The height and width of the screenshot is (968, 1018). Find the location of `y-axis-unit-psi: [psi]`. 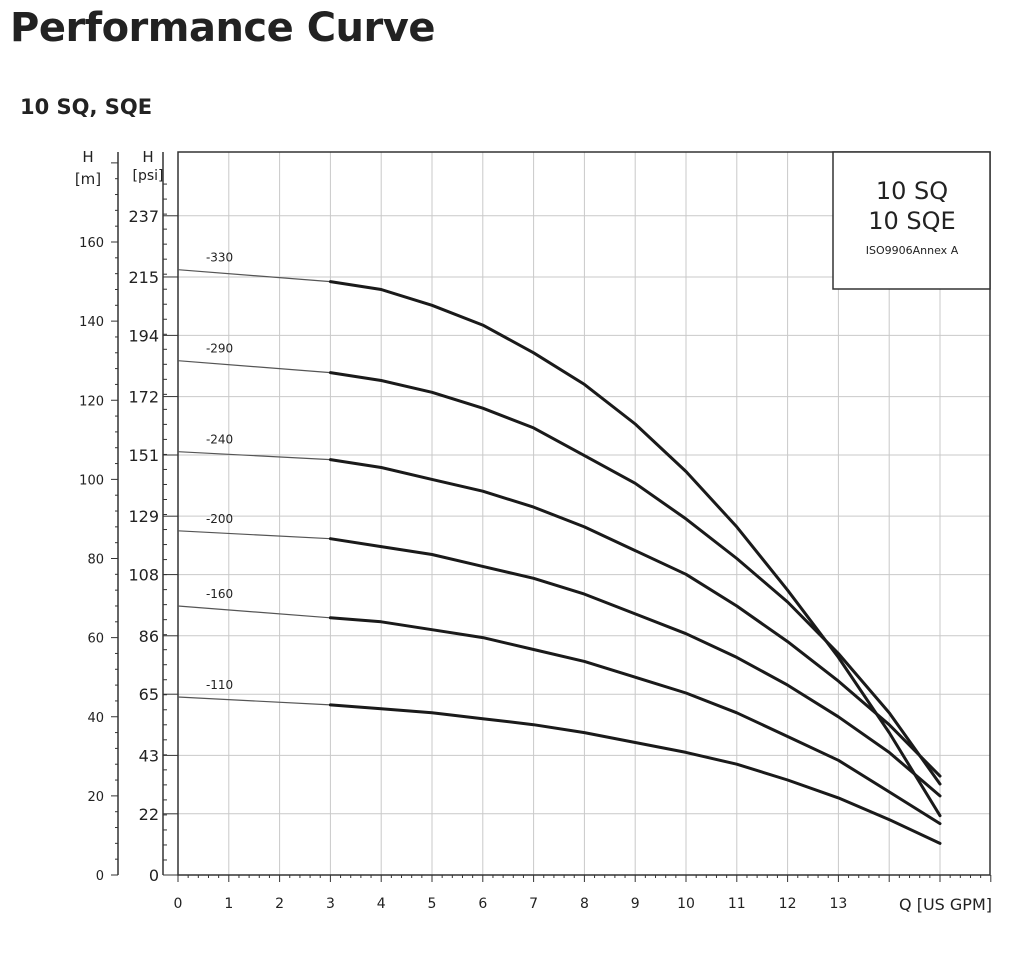

y-axis-unit-psi: [psi] is located at coordinates (148, 176).